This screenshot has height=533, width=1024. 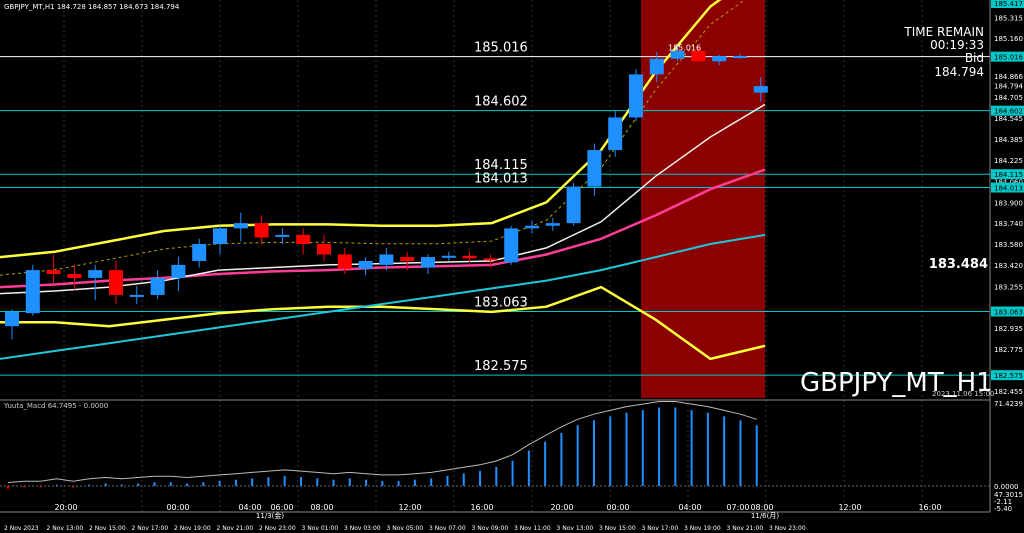 I want to click on price-tick: 182.575, so click(x=1008, y=376).